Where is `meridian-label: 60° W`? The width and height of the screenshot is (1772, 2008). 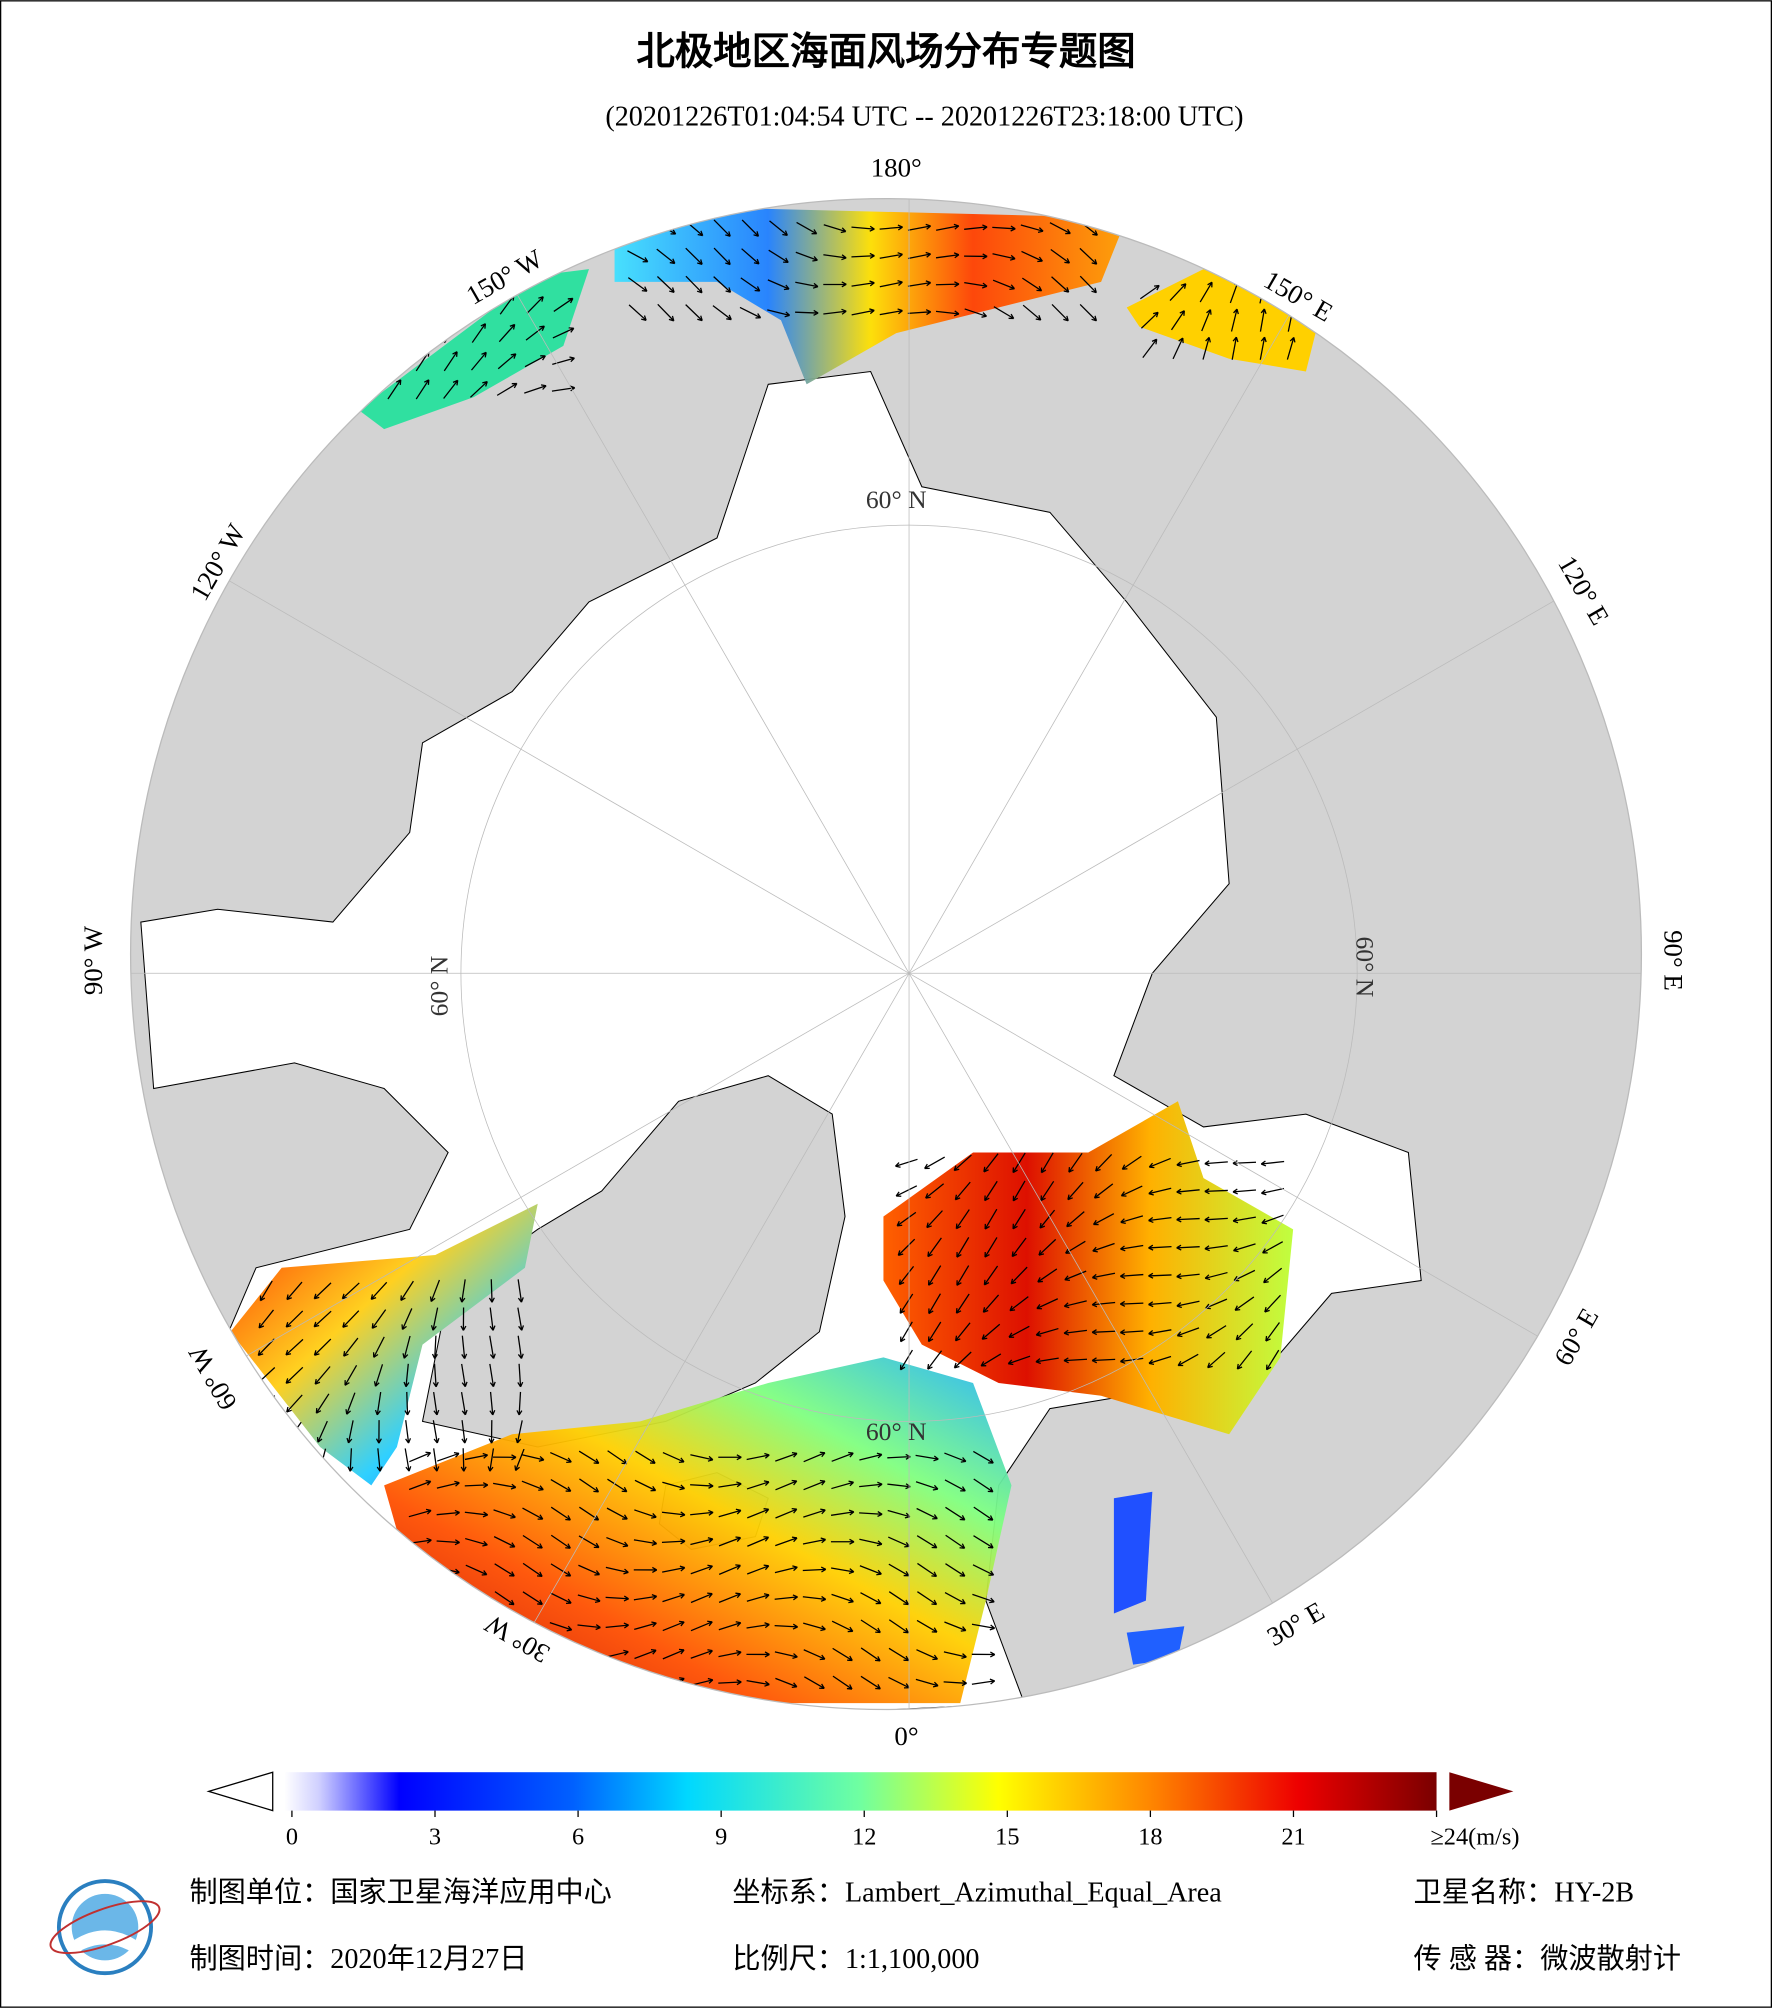
meridian-label: 60° W is located at coordinates (212, 1377).